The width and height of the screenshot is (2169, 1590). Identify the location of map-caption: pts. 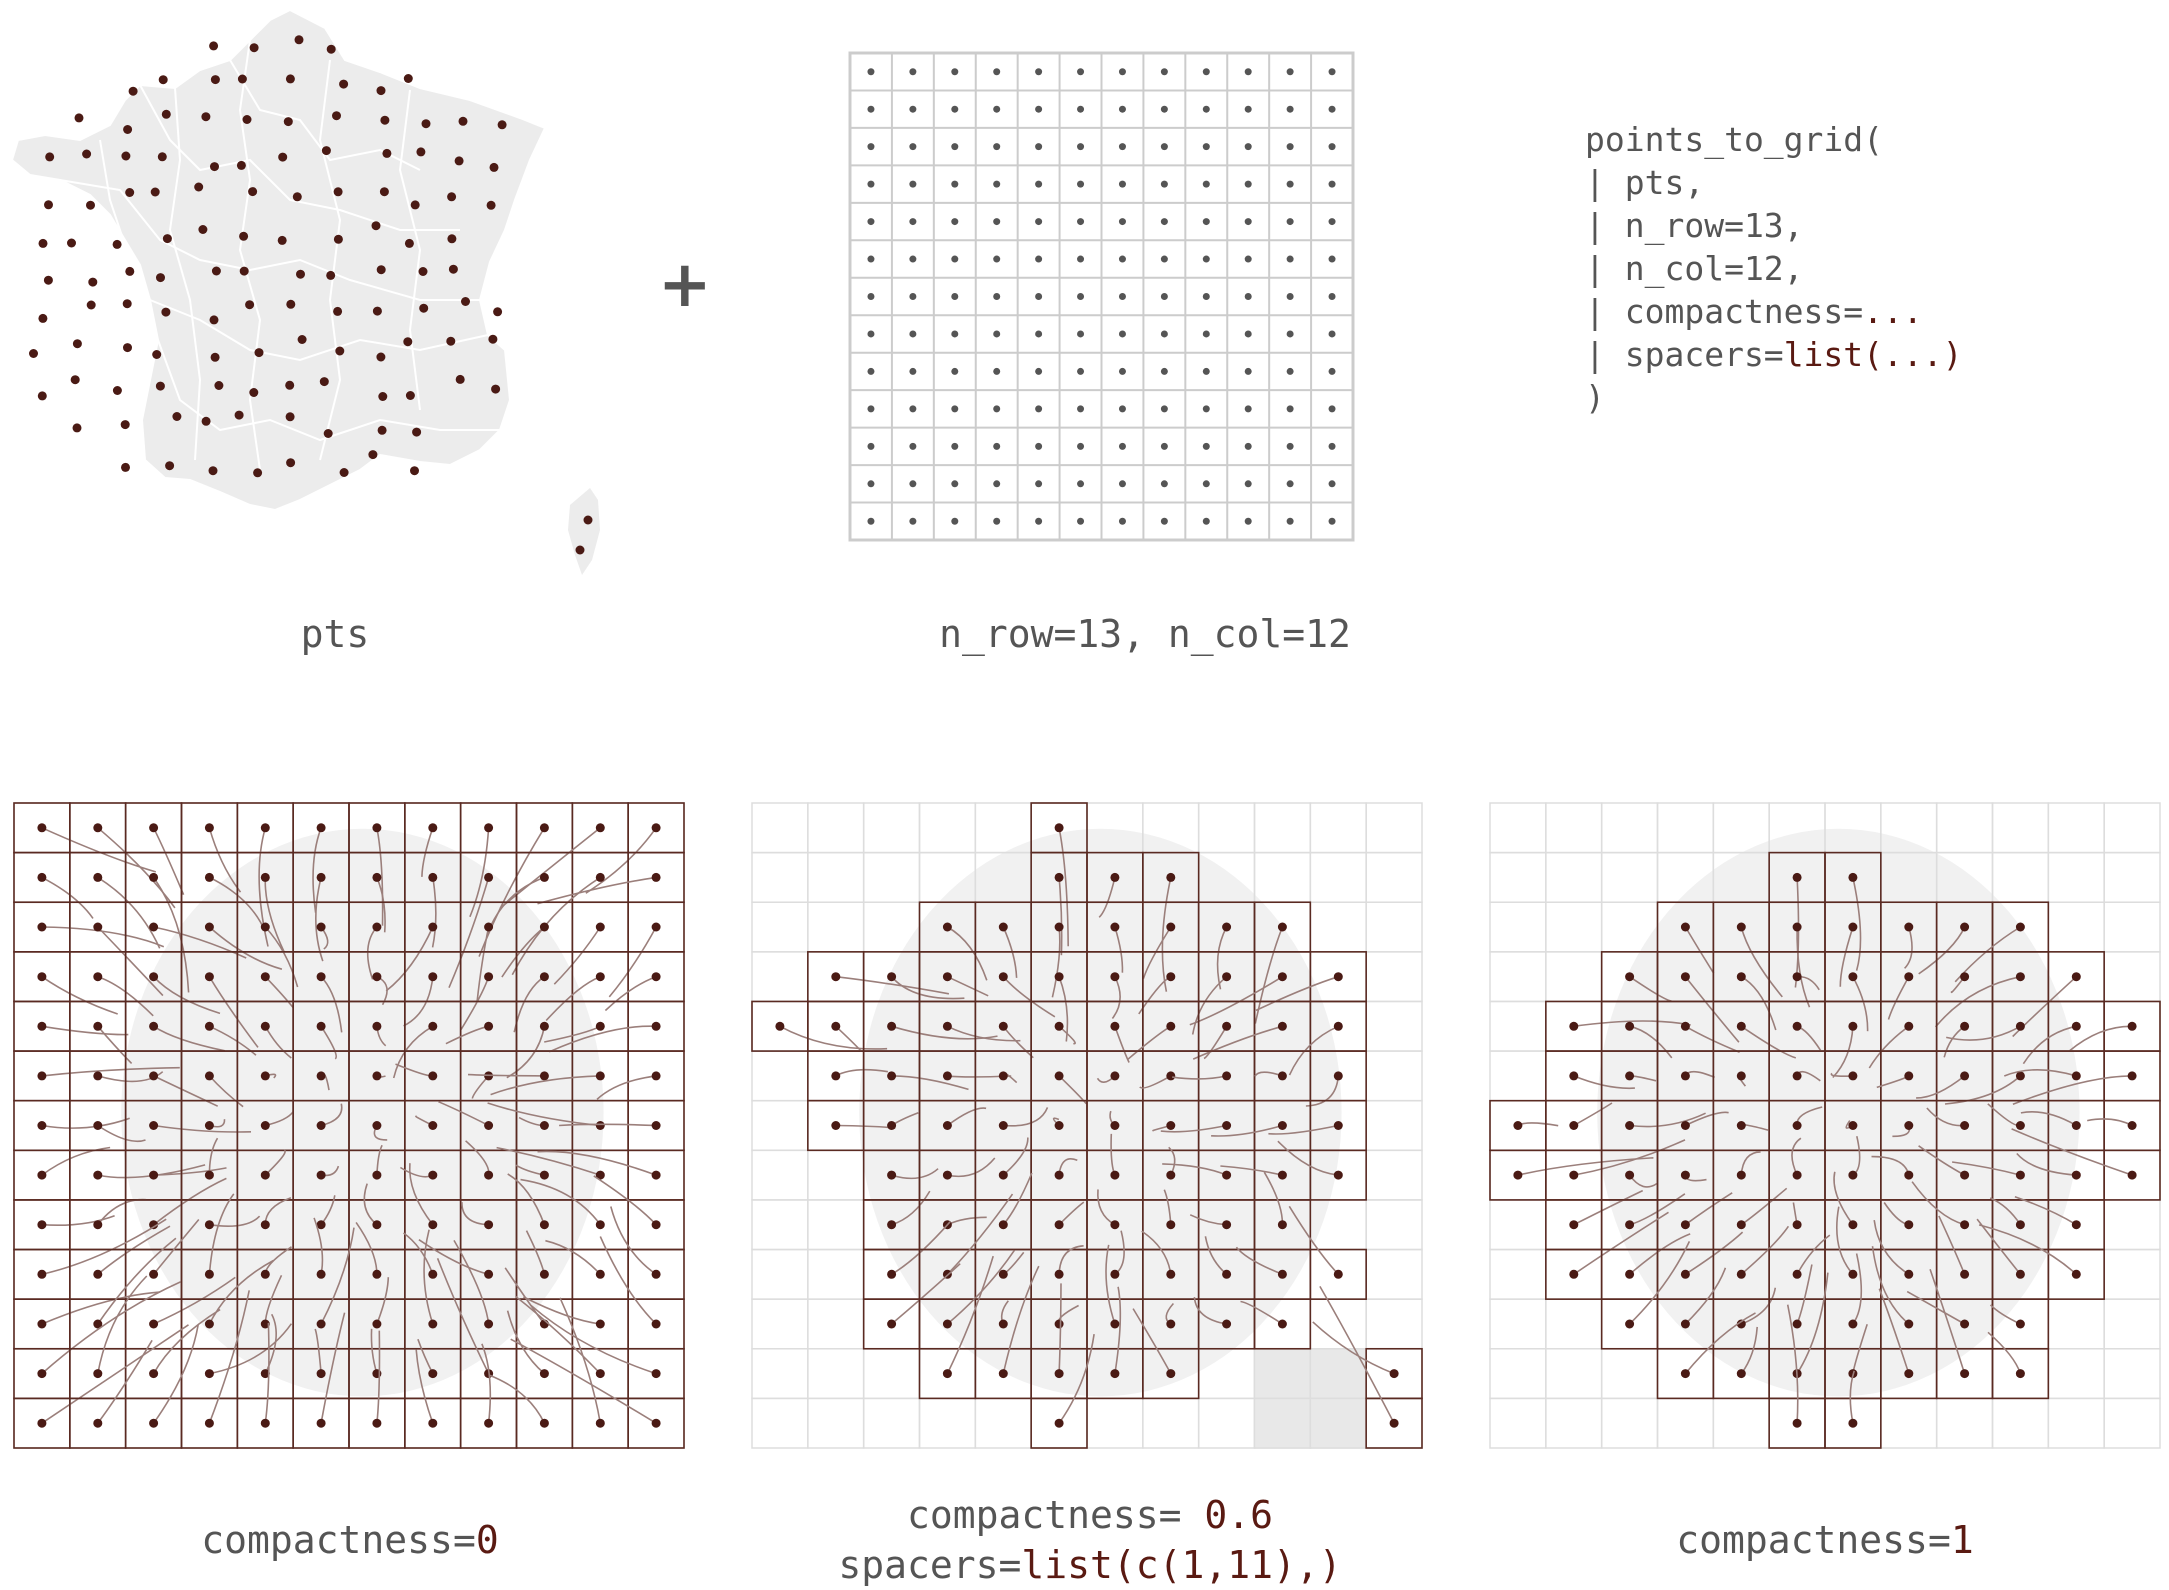
(335, 634).